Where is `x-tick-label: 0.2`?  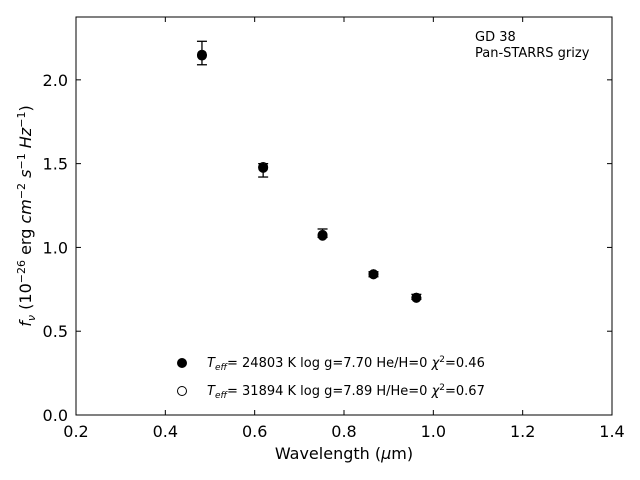 x-tick-label: 0.2 is located at coordinates (75, 431).